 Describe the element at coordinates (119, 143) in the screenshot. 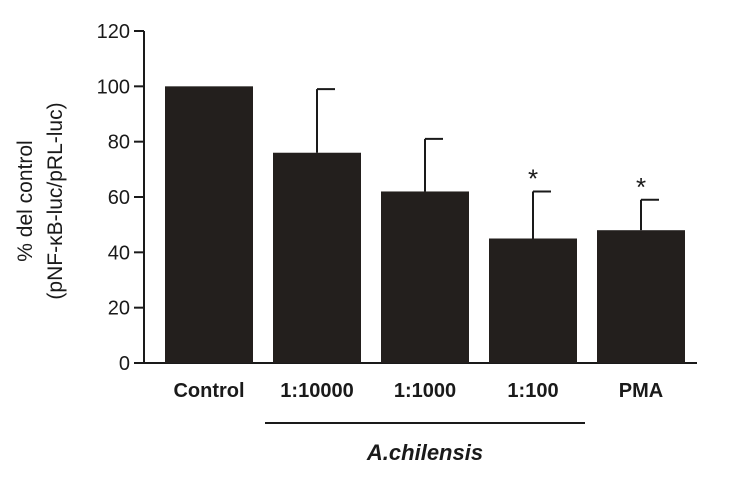

I see `y-tick-label: 80` at that location.